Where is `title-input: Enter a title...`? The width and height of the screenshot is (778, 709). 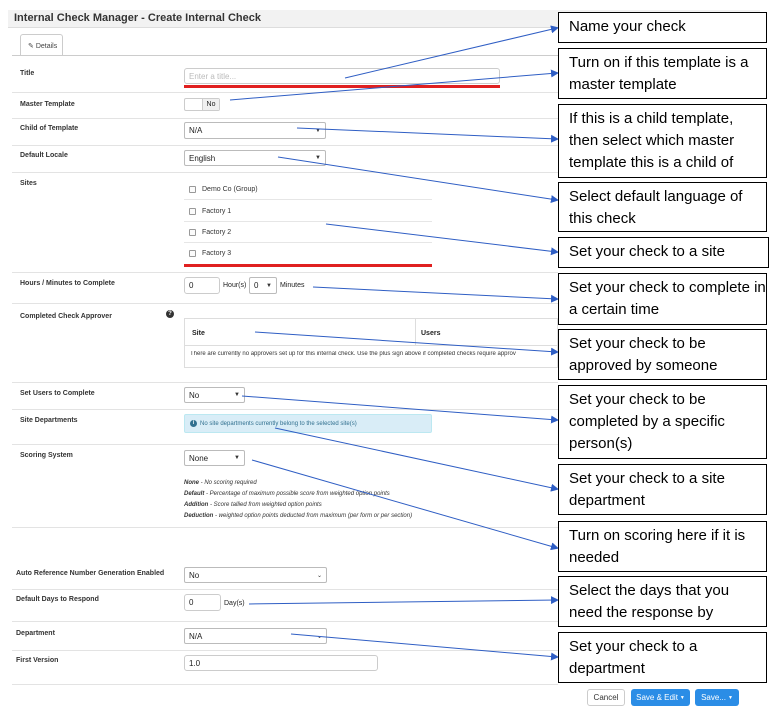 title-input: Enter a title... is located at coordinates (342, 76).